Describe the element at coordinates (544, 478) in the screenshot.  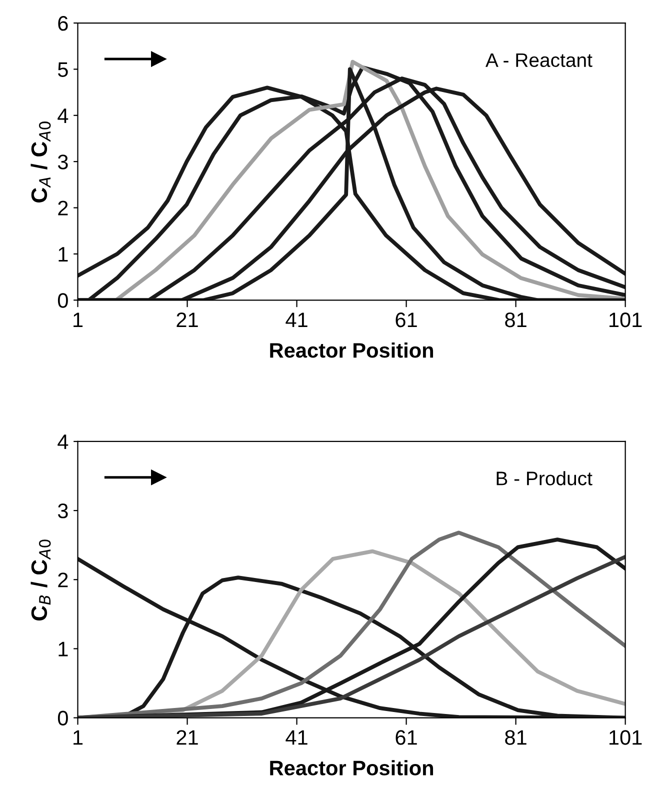
I see `annotation: B - Product` at that location.